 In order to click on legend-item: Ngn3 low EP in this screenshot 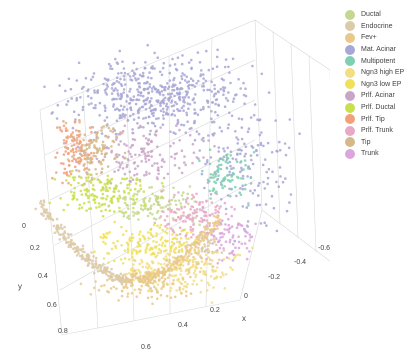, I will do `click(374, 85)`.